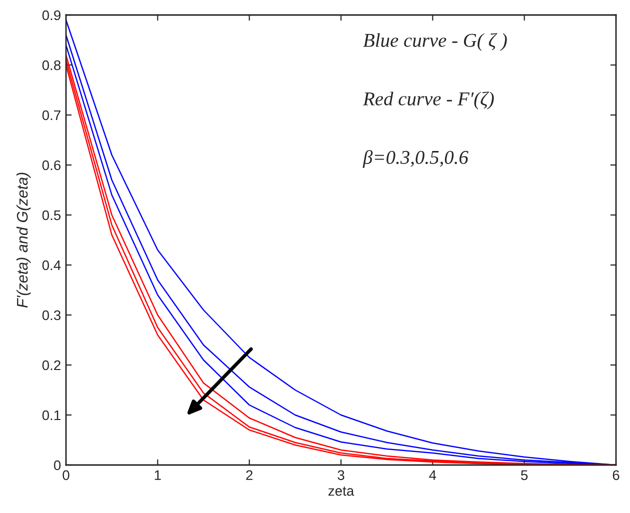  I want to click on x-tick-label: 0, so click(66, 475).